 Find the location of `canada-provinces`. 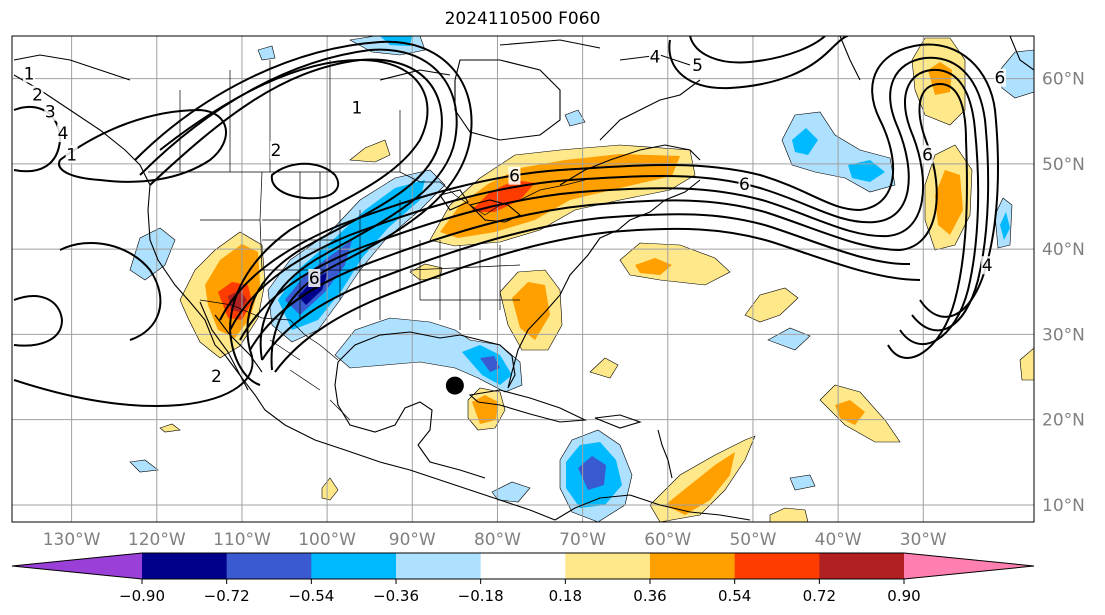

canada-provinces is located at coordinates (290, 116).